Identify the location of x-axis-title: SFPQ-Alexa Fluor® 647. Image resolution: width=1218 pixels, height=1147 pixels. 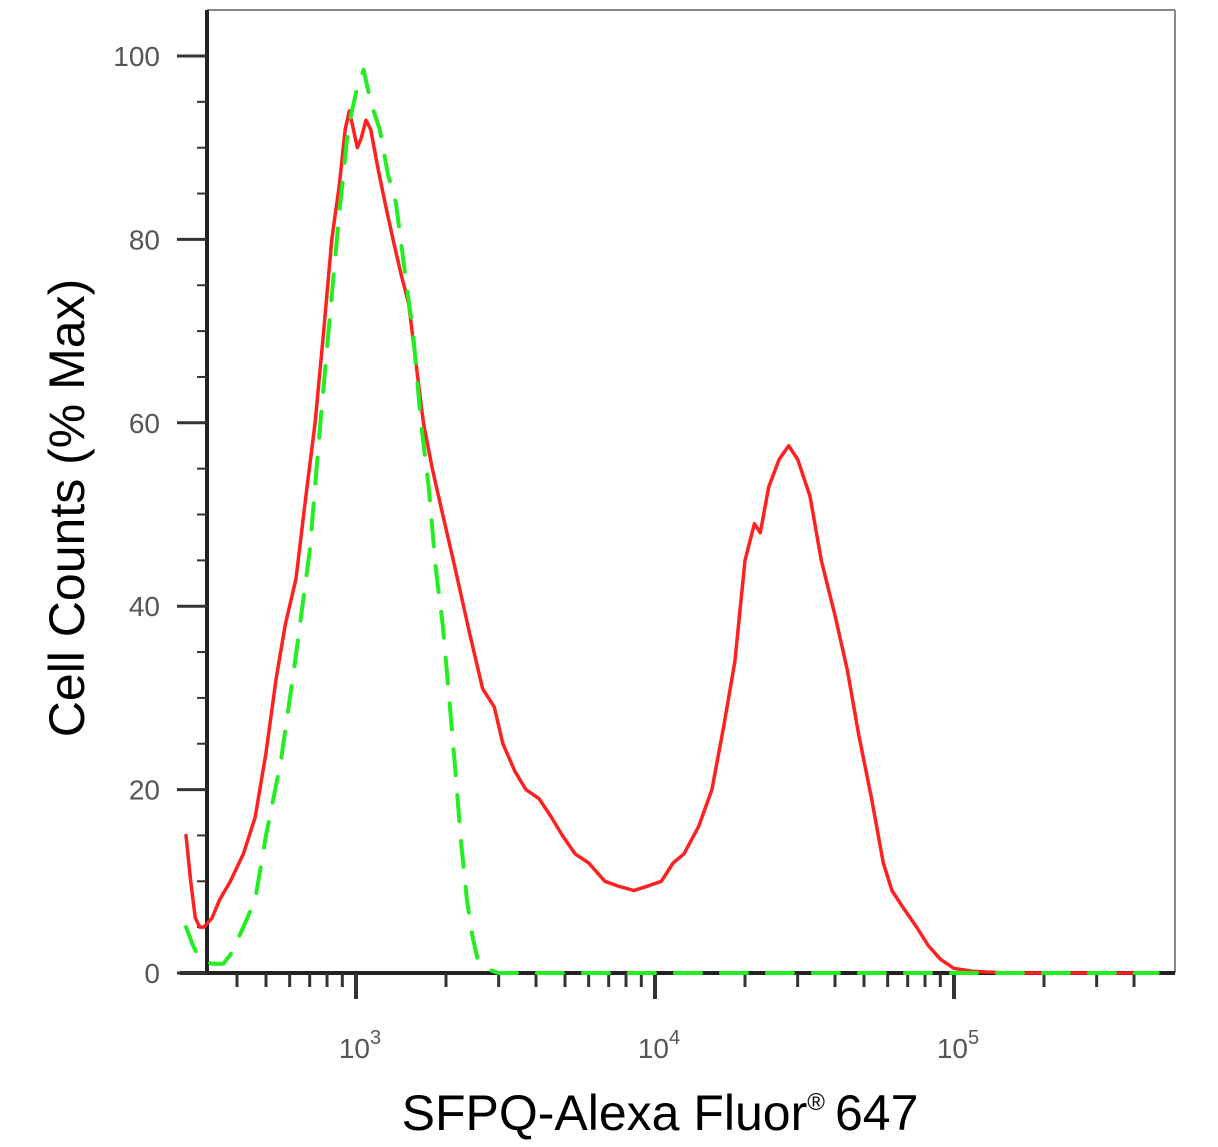
(660, 1113).